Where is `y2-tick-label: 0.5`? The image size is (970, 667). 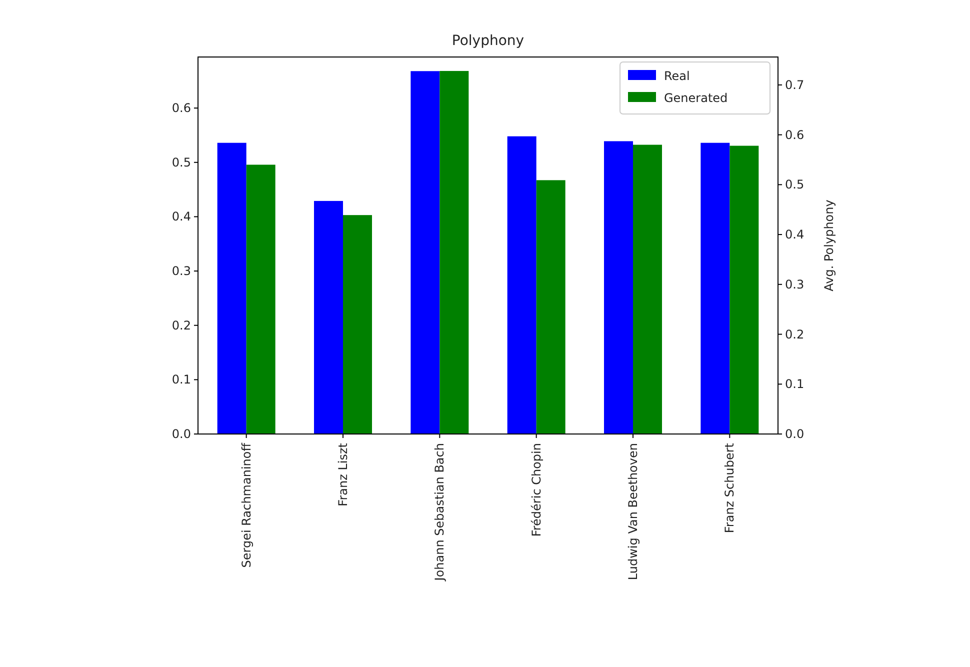 y2-tick-label: 0.5 is located at coordinates (794, 185).